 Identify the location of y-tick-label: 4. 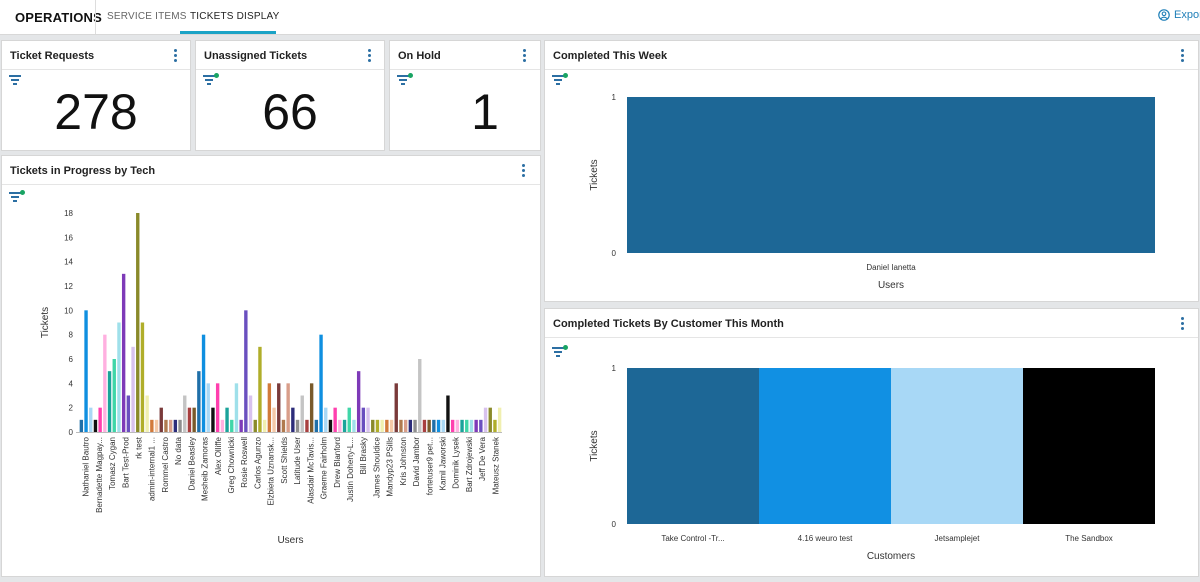
(71, 383).